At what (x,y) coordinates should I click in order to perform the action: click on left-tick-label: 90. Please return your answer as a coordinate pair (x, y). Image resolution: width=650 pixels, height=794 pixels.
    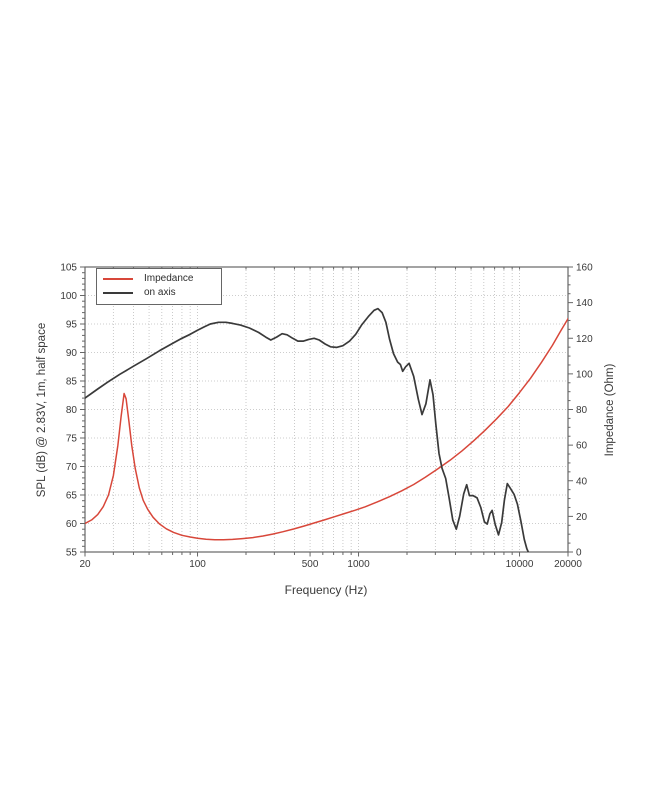
    Looking at the image, I should click on (72, 353).